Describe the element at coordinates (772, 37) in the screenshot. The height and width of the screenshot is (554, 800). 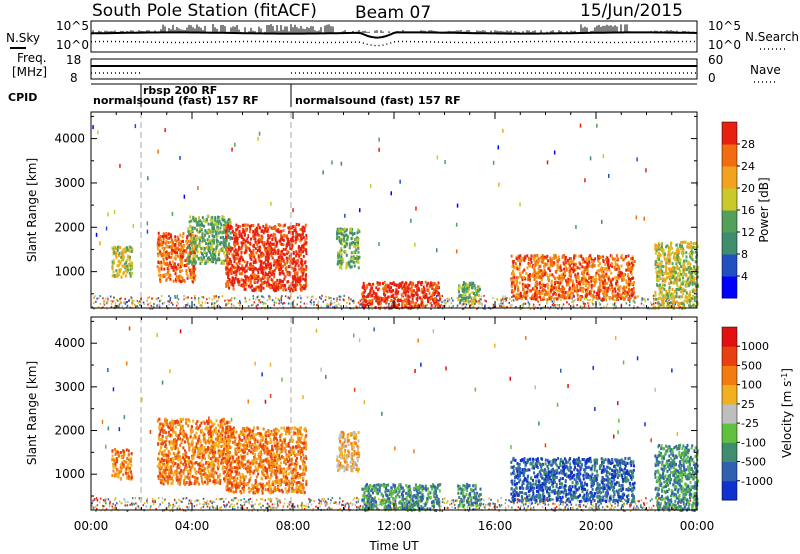
I see `nsearch-label: N.Search` at that location.